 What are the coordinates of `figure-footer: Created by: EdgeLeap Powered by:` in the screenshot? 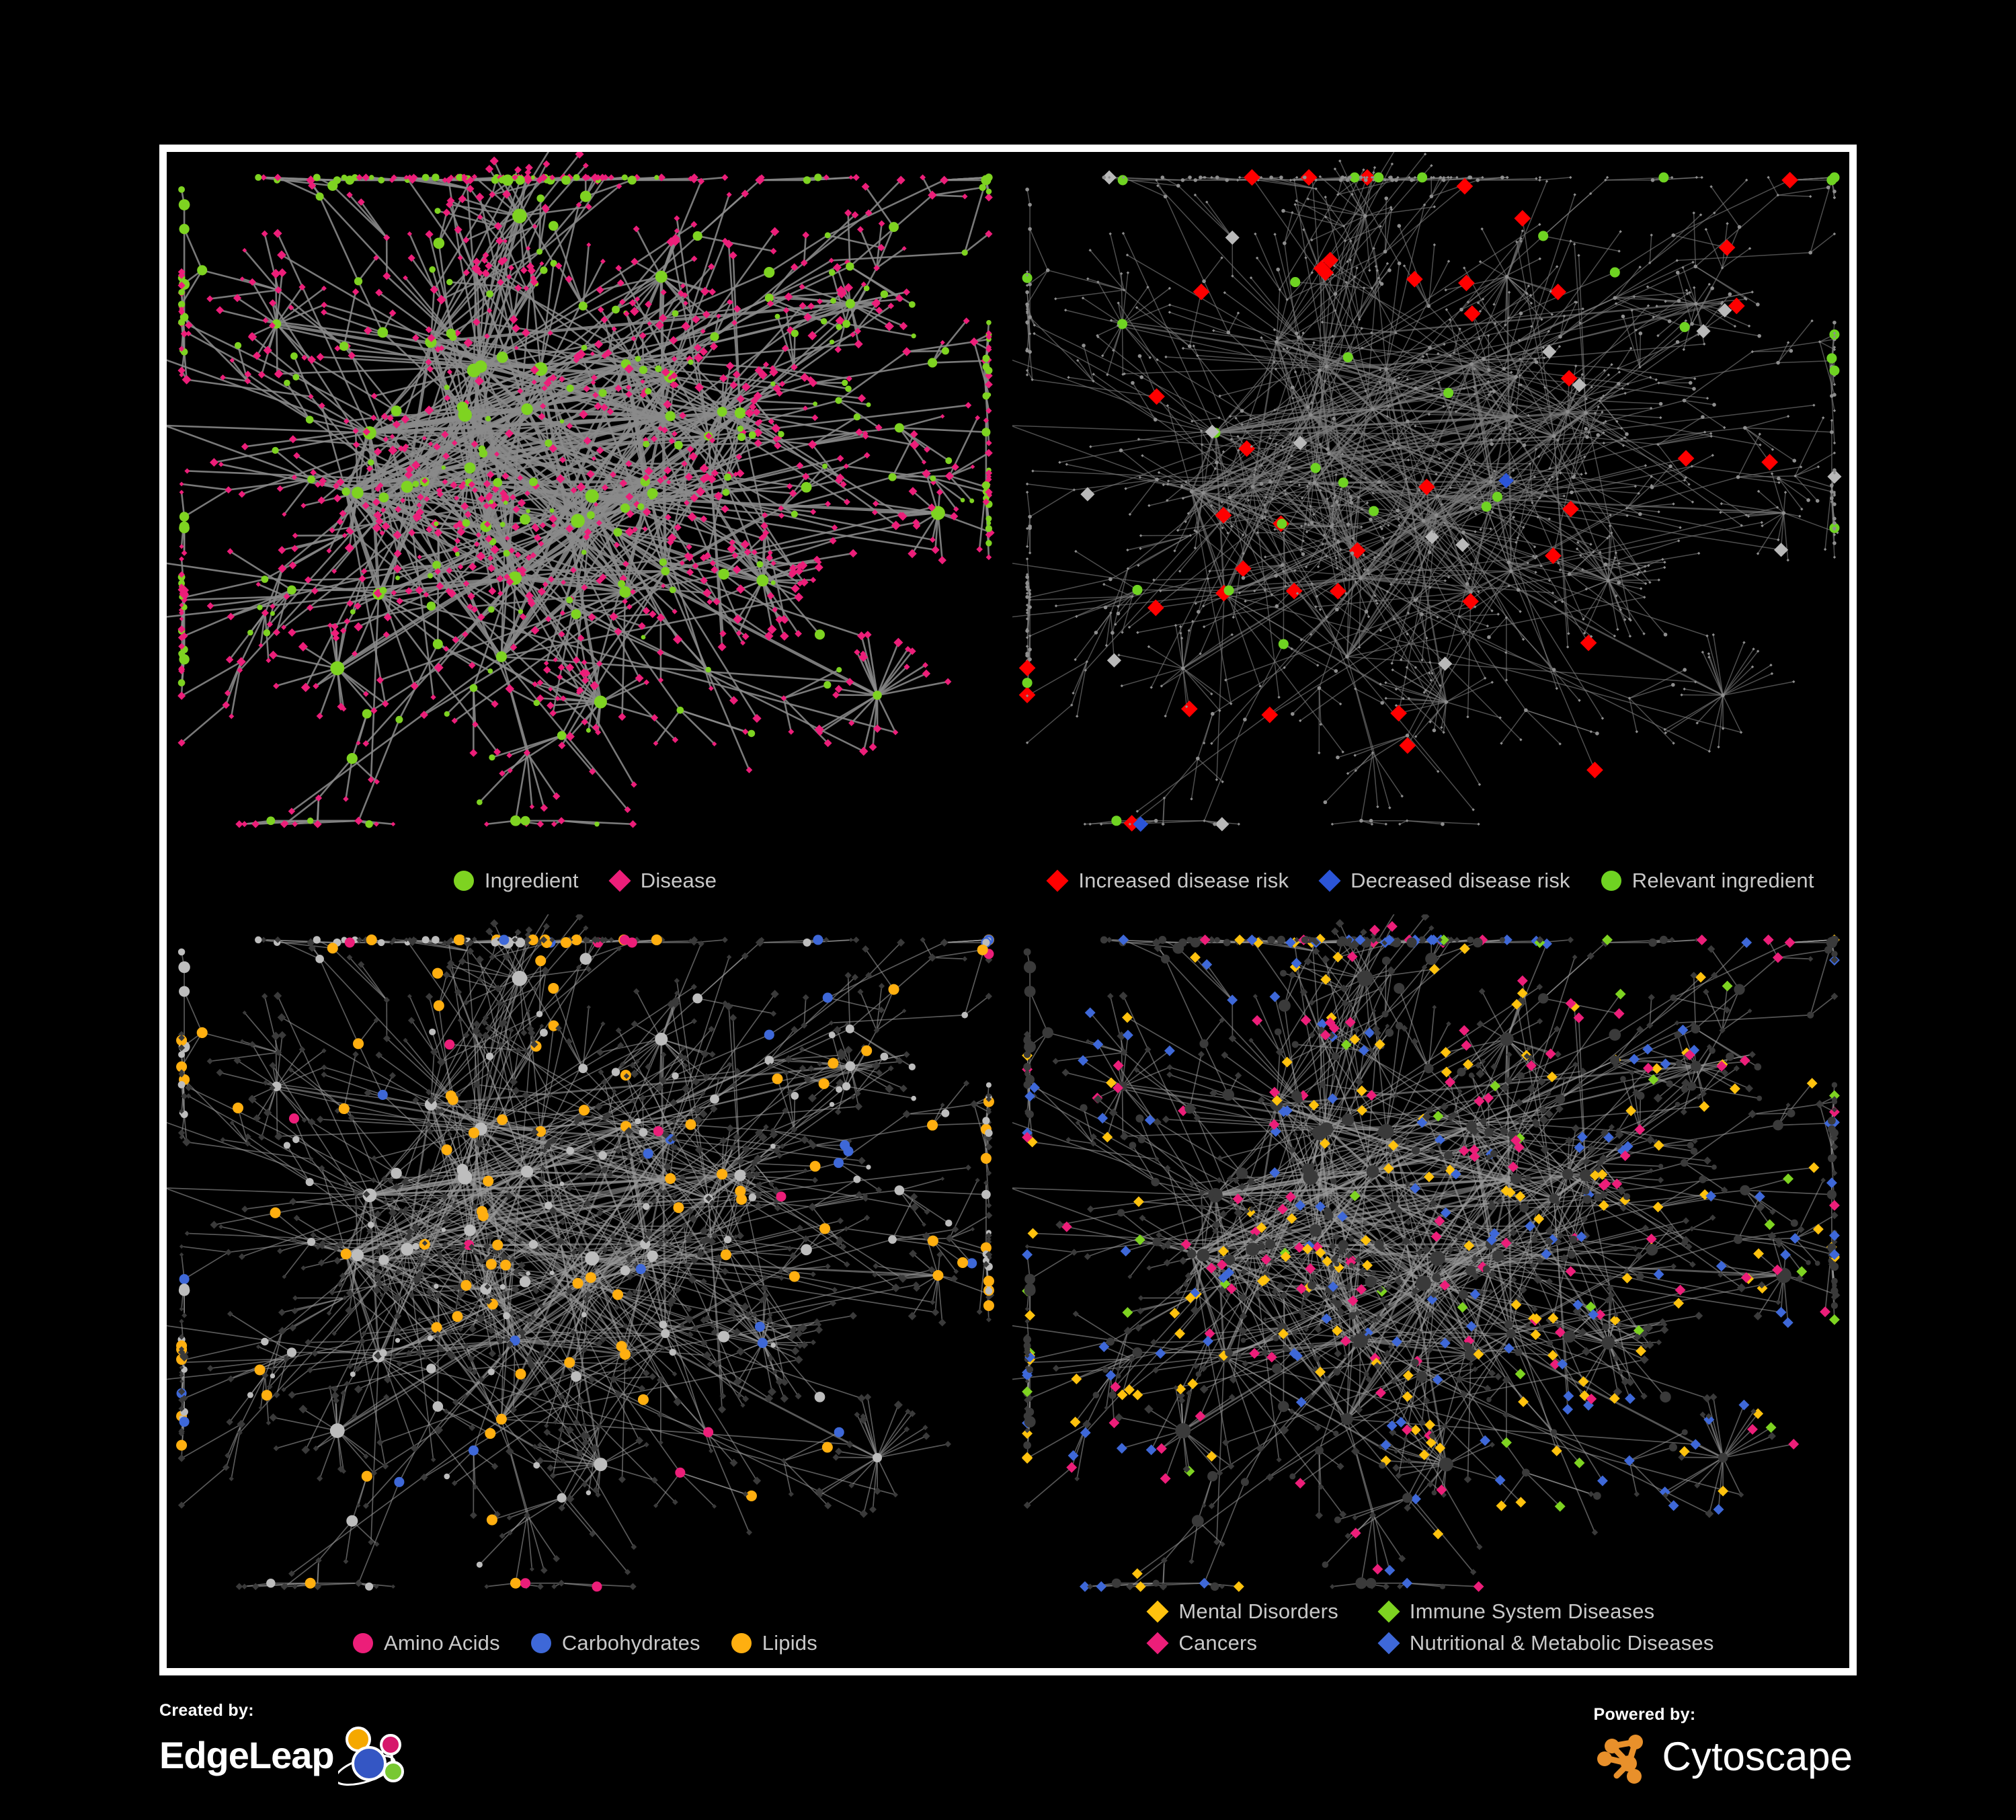 It's located at (1008, 1748).